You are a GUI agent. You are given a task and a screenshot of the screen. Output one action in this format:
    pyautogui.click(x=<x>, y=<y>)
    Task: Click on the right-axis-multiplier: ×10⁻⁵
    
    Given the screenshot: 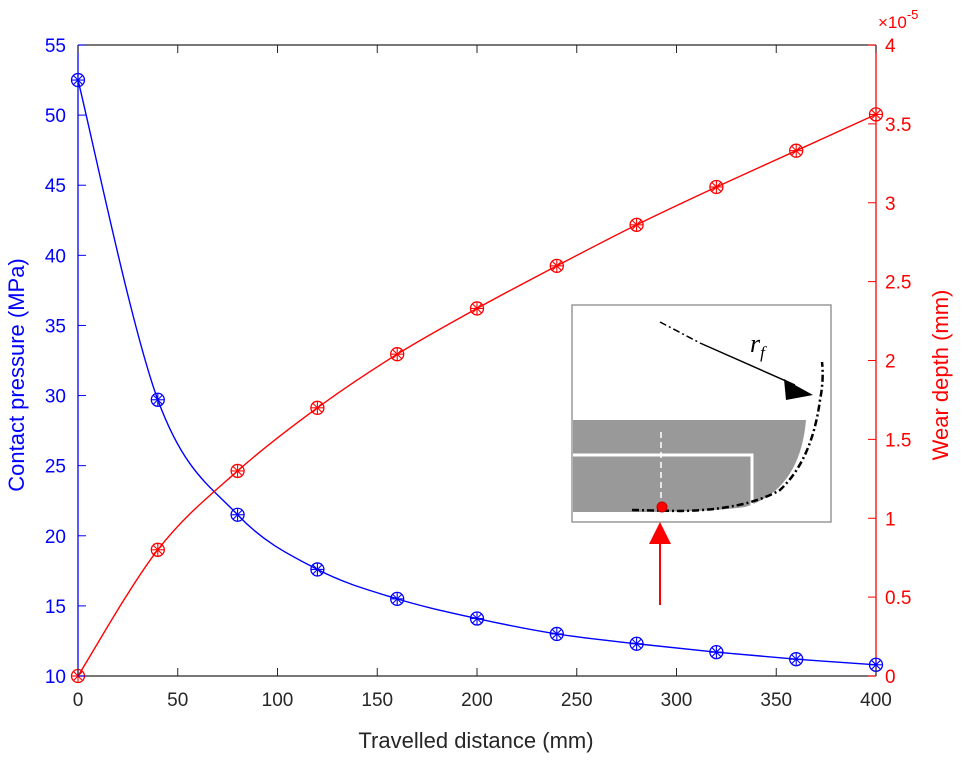 What is the action you would take?
    pyautogui.click(x=898, y=19)
    